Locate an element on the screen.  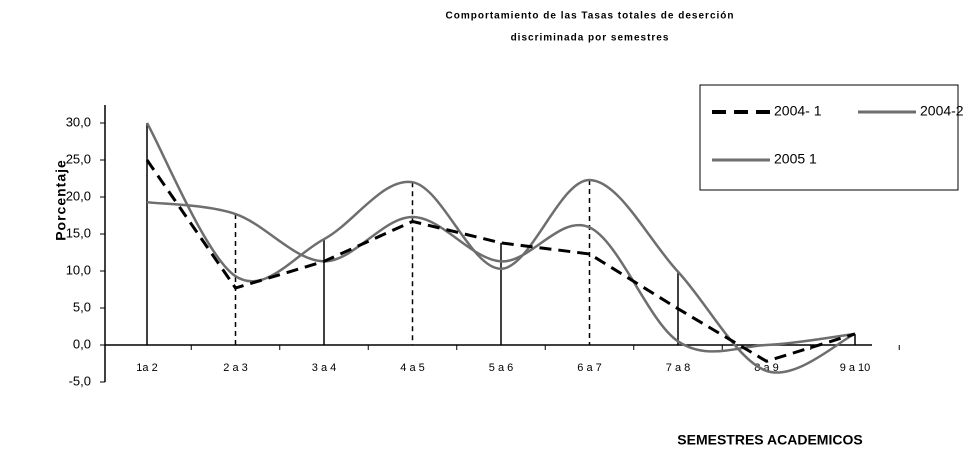
y-tick-label: 0,0 is located at coordinates (82, 343).